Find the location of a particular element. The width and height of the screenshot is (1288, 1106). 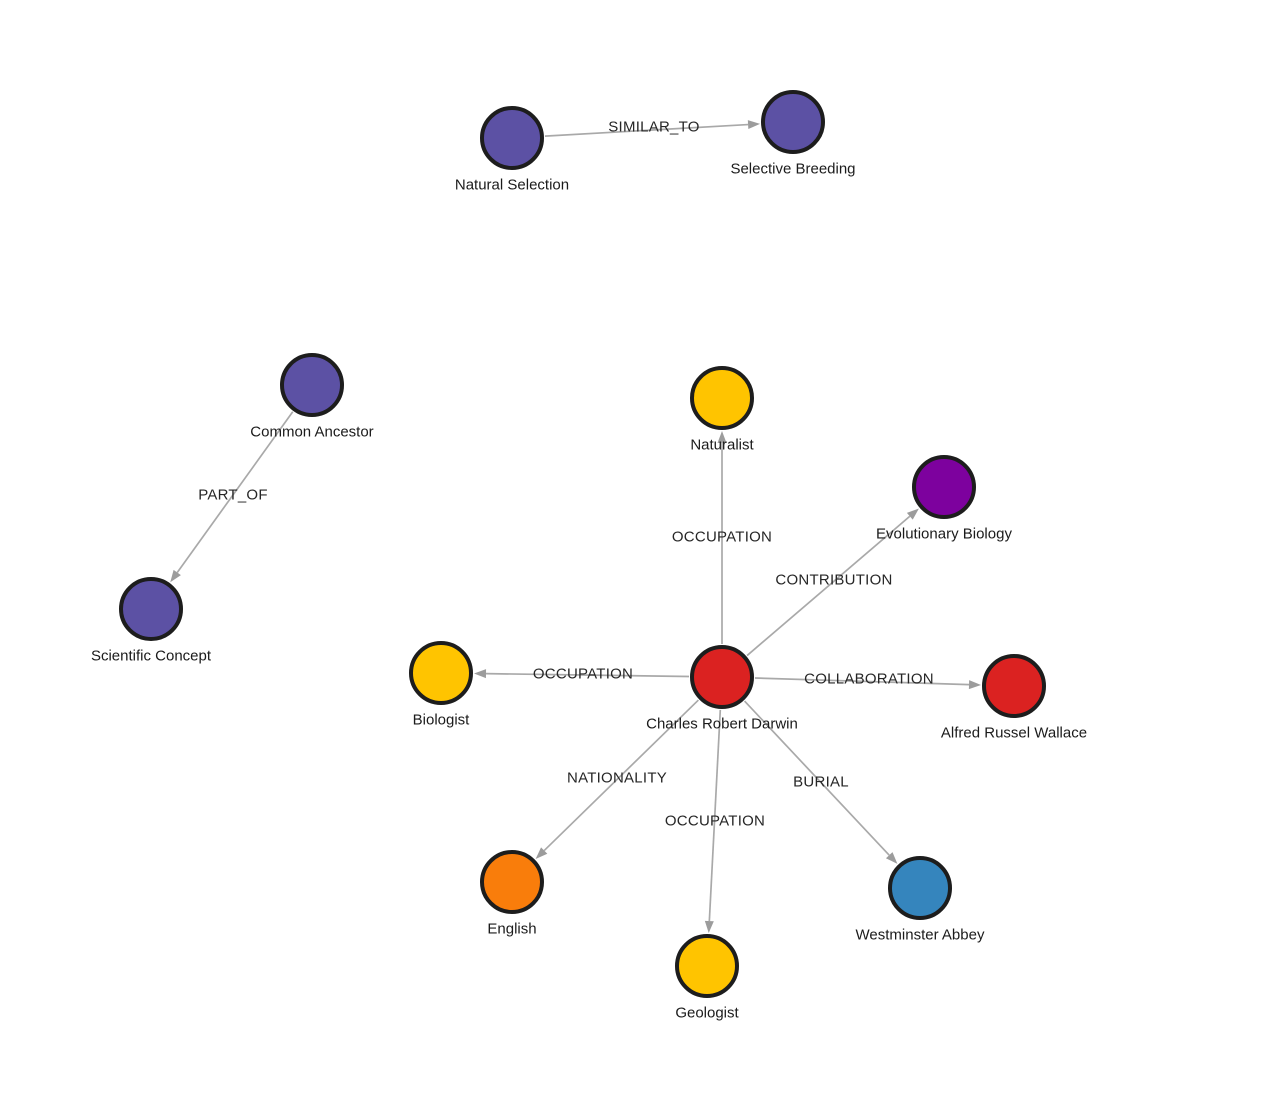

edge-line-charles-robert-darwin-to-geologist is located at coordinates (715, 815).